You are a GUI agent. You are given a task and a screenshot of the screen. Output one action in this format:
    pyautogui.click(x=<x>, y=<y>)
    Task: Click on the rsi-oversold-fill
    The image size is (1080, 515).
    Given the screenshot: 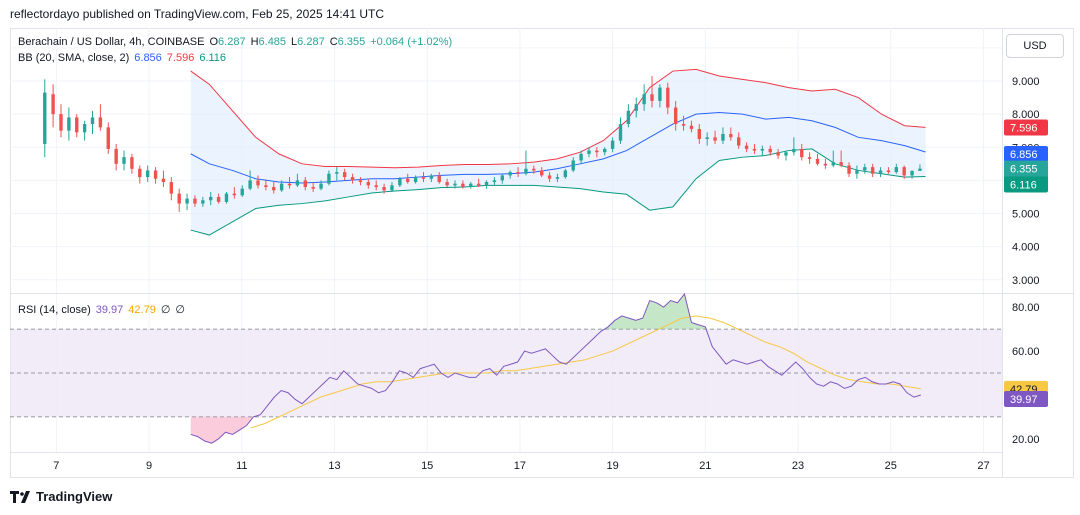 What is the action you would take?
    pyautogui.click(x=222, y=430)
    